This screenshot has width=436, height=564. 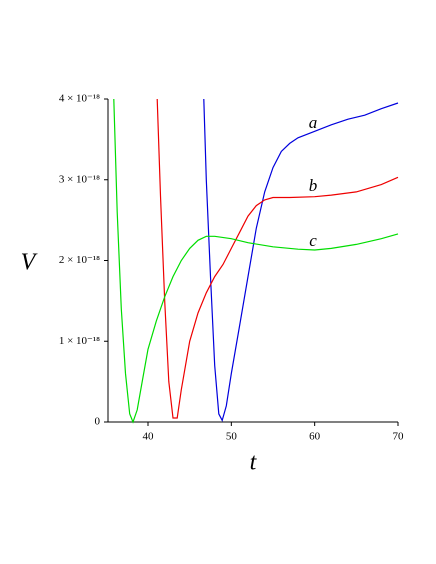 I want to click on y-axis-label: V, so click(x=29, y=263).